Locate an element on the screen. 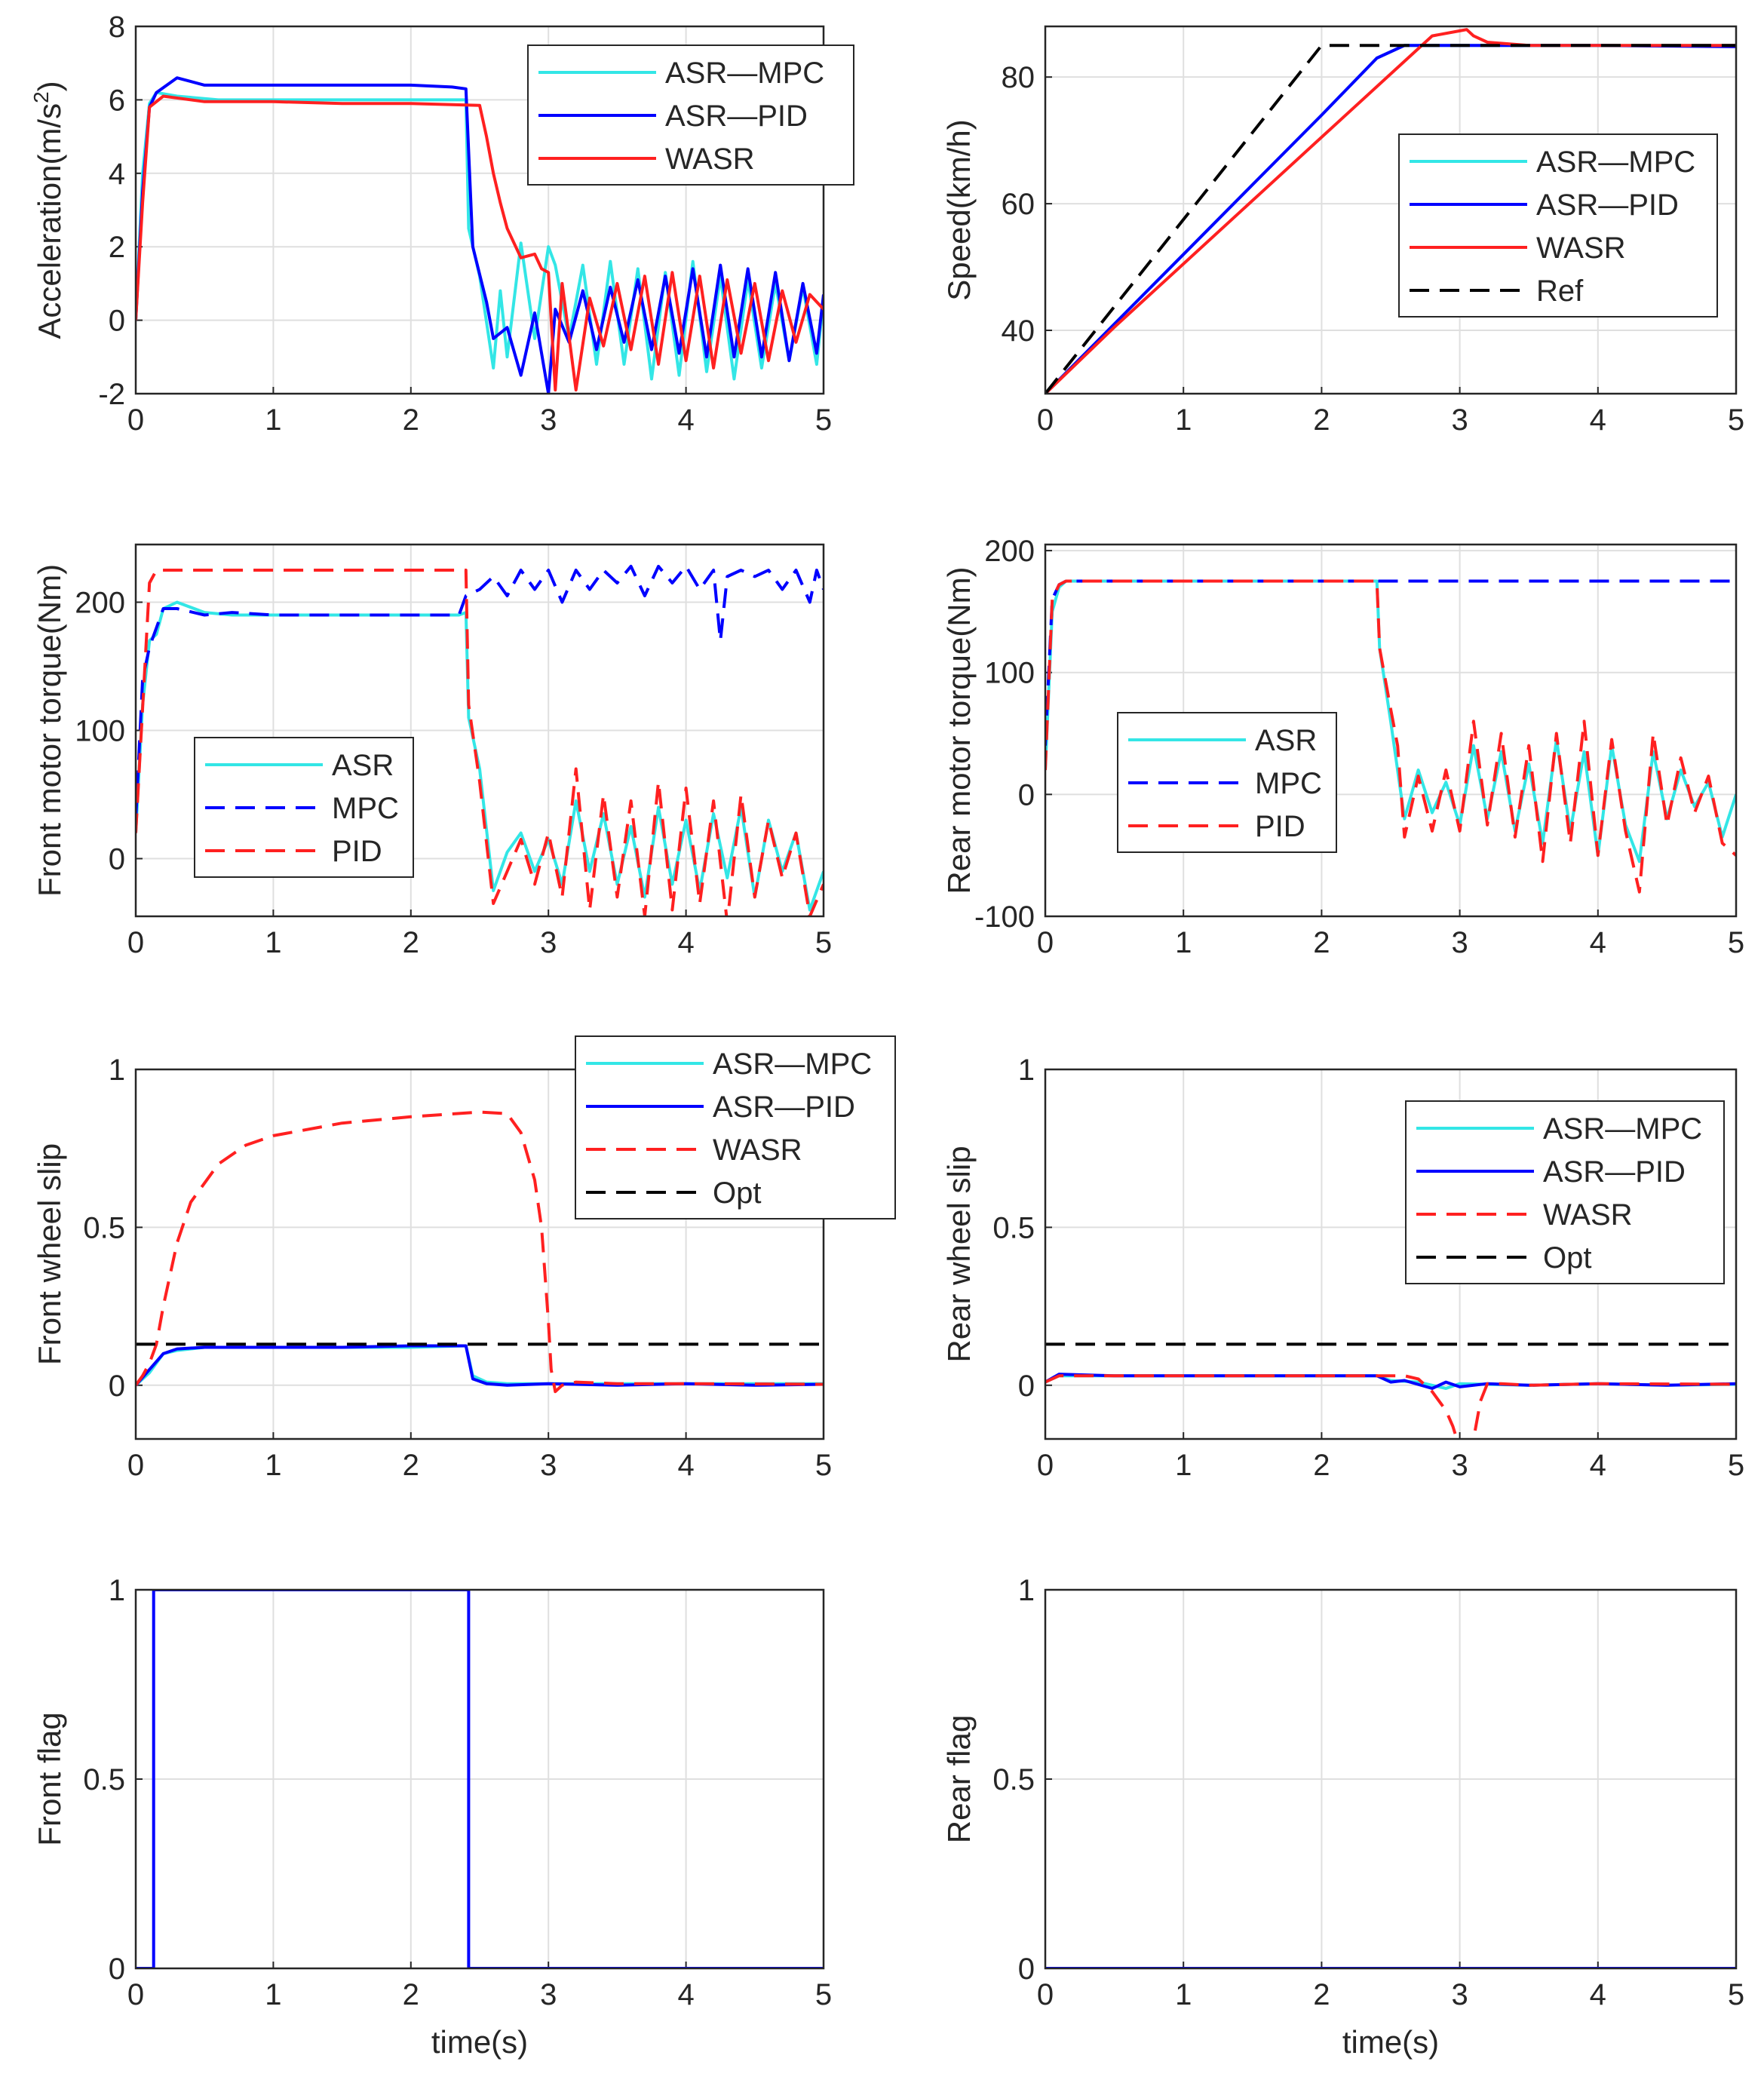 This screenshot has width=1764, height=2080. series-line-pid is located at coordinates (480, 742).